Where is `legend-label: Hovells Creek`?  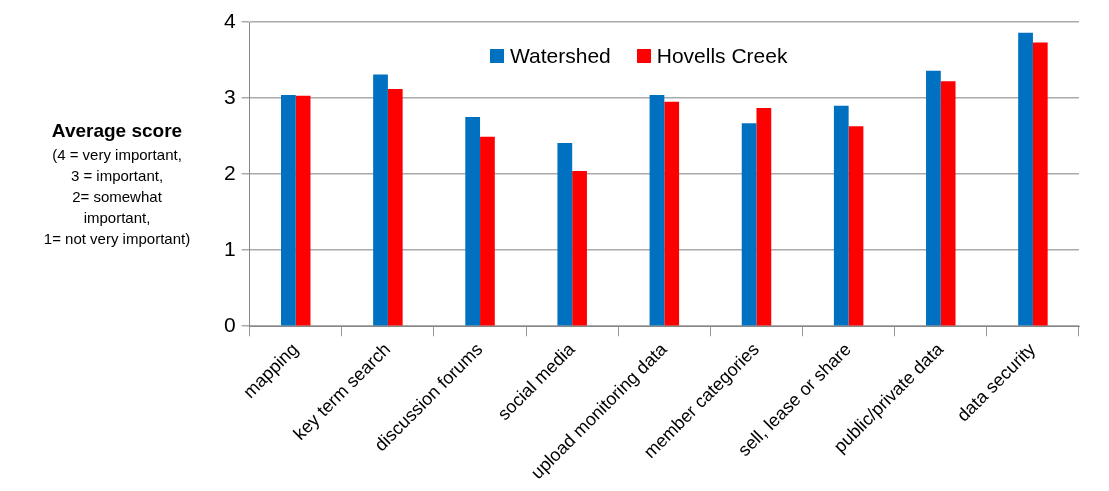
legend-label: Hovells Creek is located at coordinates (722, 56).